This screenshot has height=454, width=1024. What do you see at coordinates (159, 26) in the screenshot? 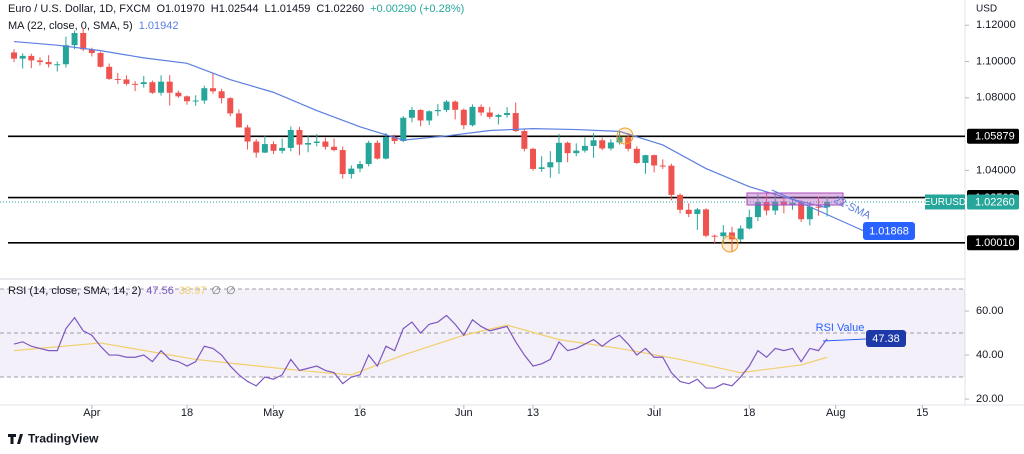
I see `ma-value: 1.01942` at bounding box center [159, 26].